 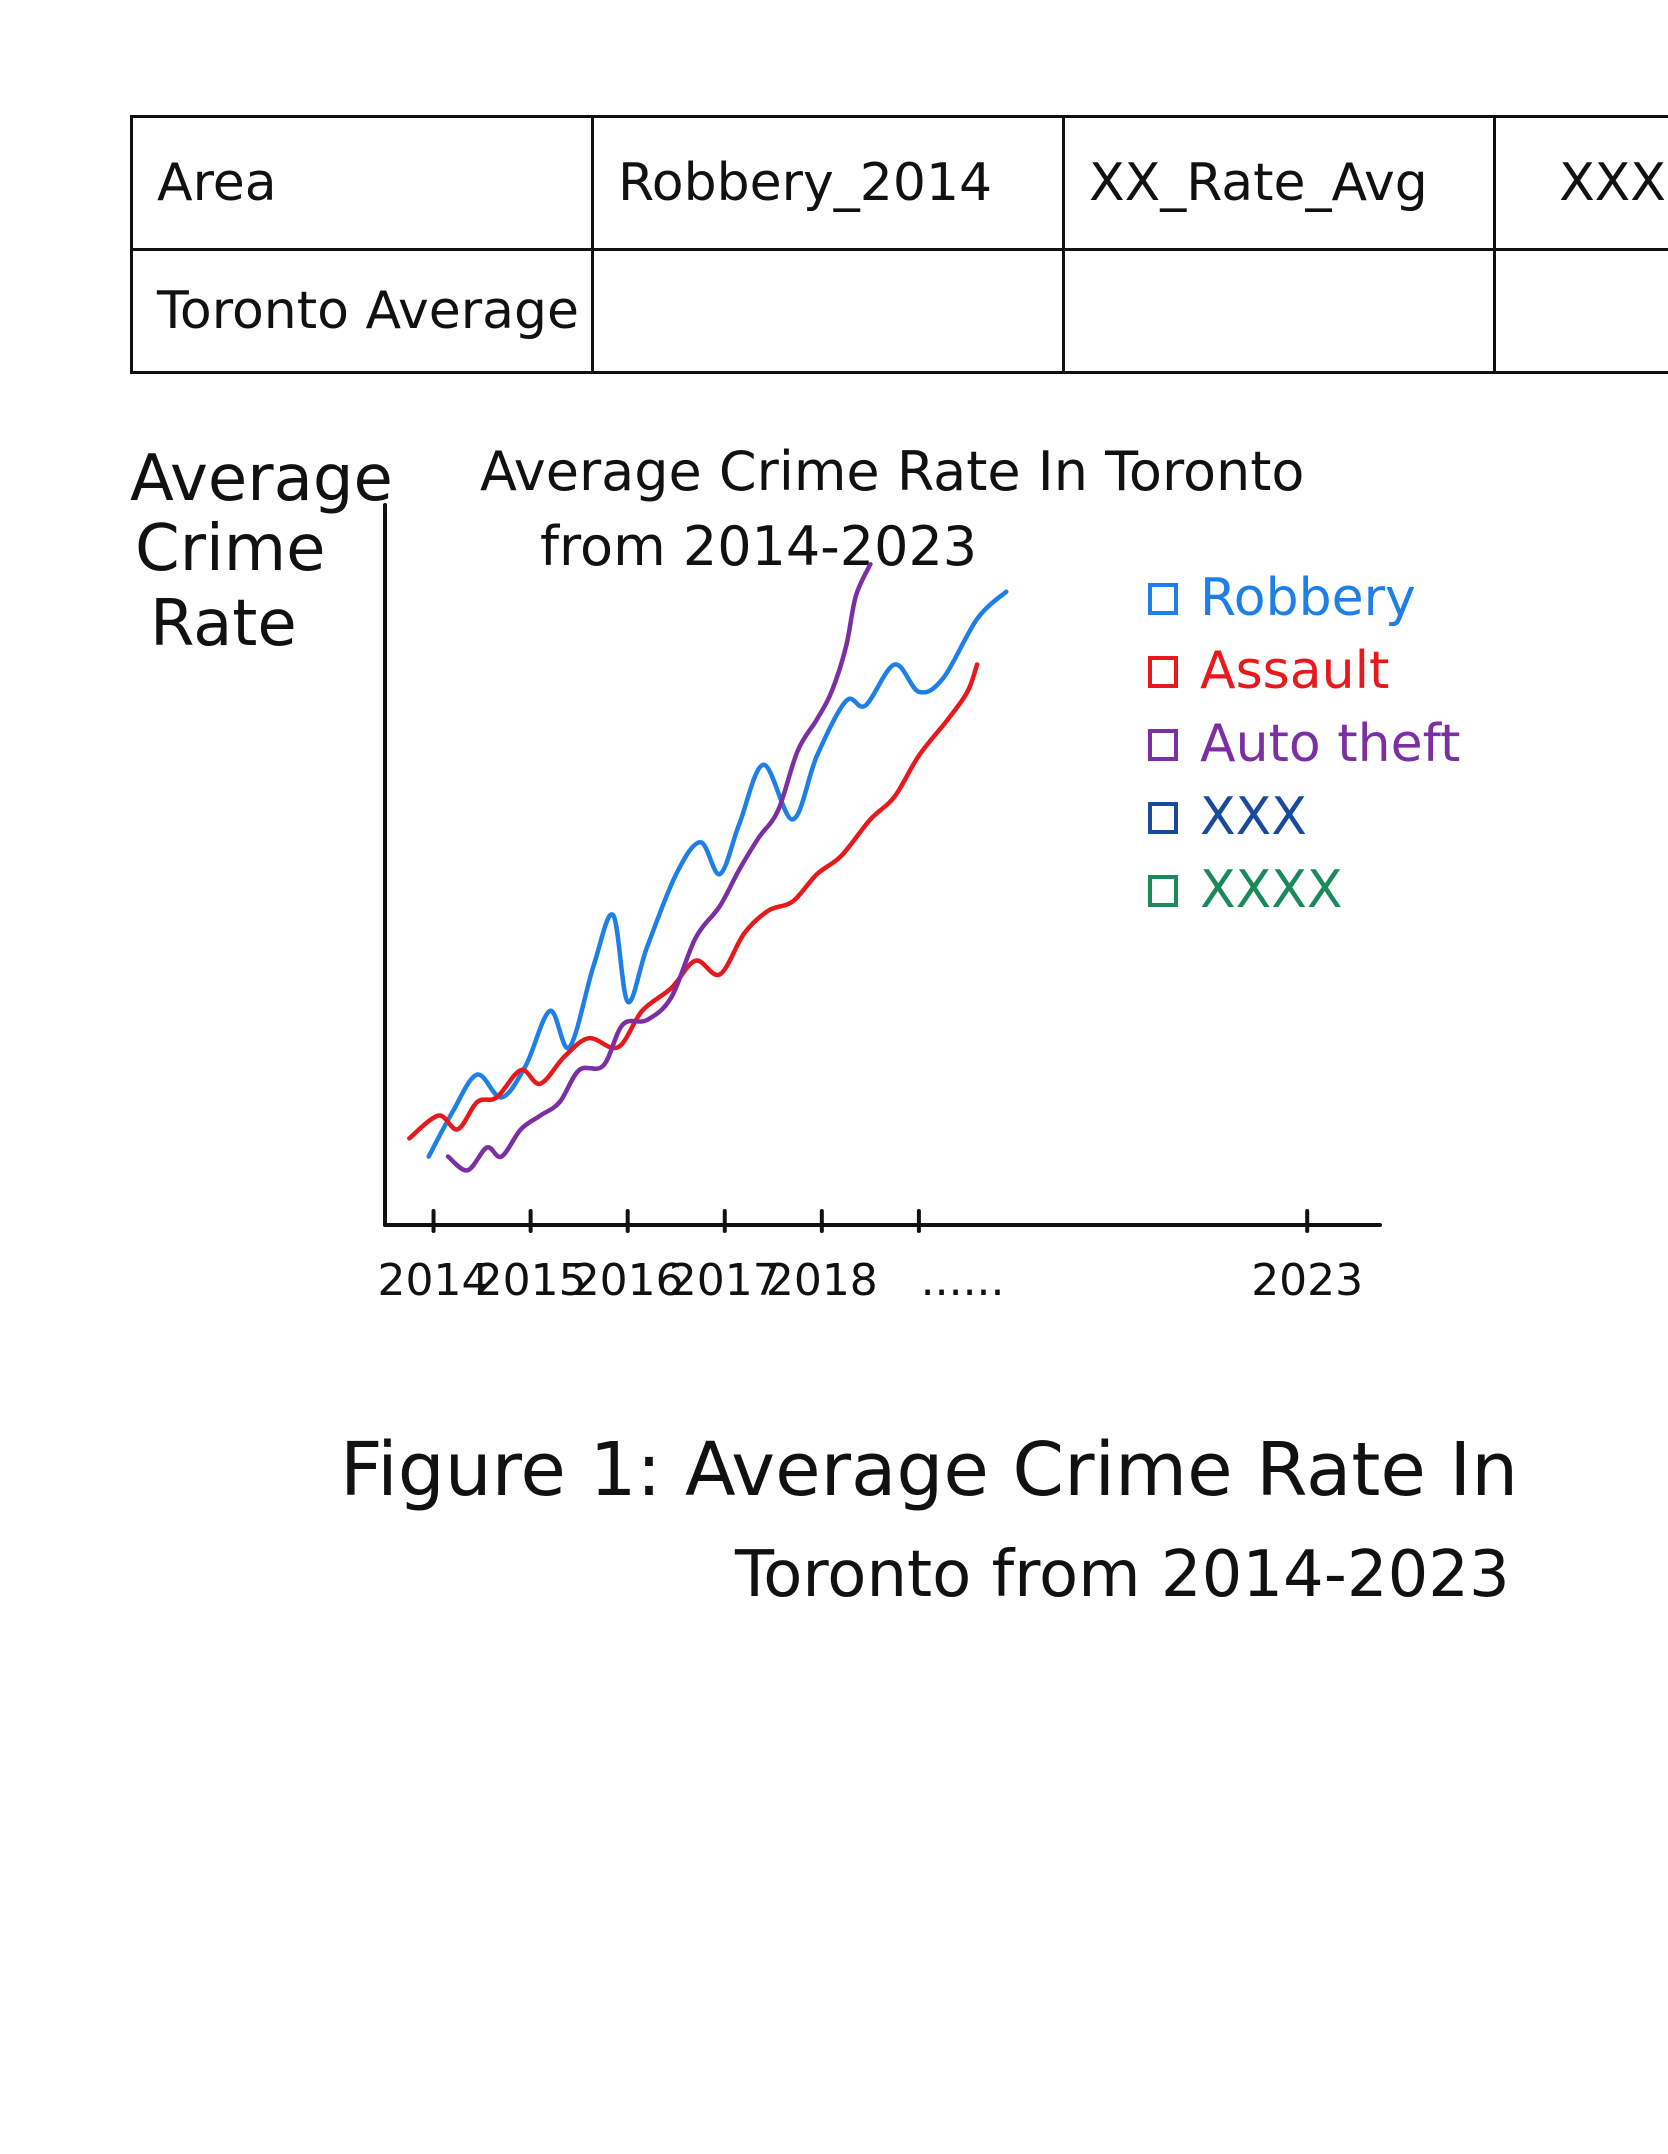 I want to click on x-tick-label: 2015, so click(x=531, y=1280).